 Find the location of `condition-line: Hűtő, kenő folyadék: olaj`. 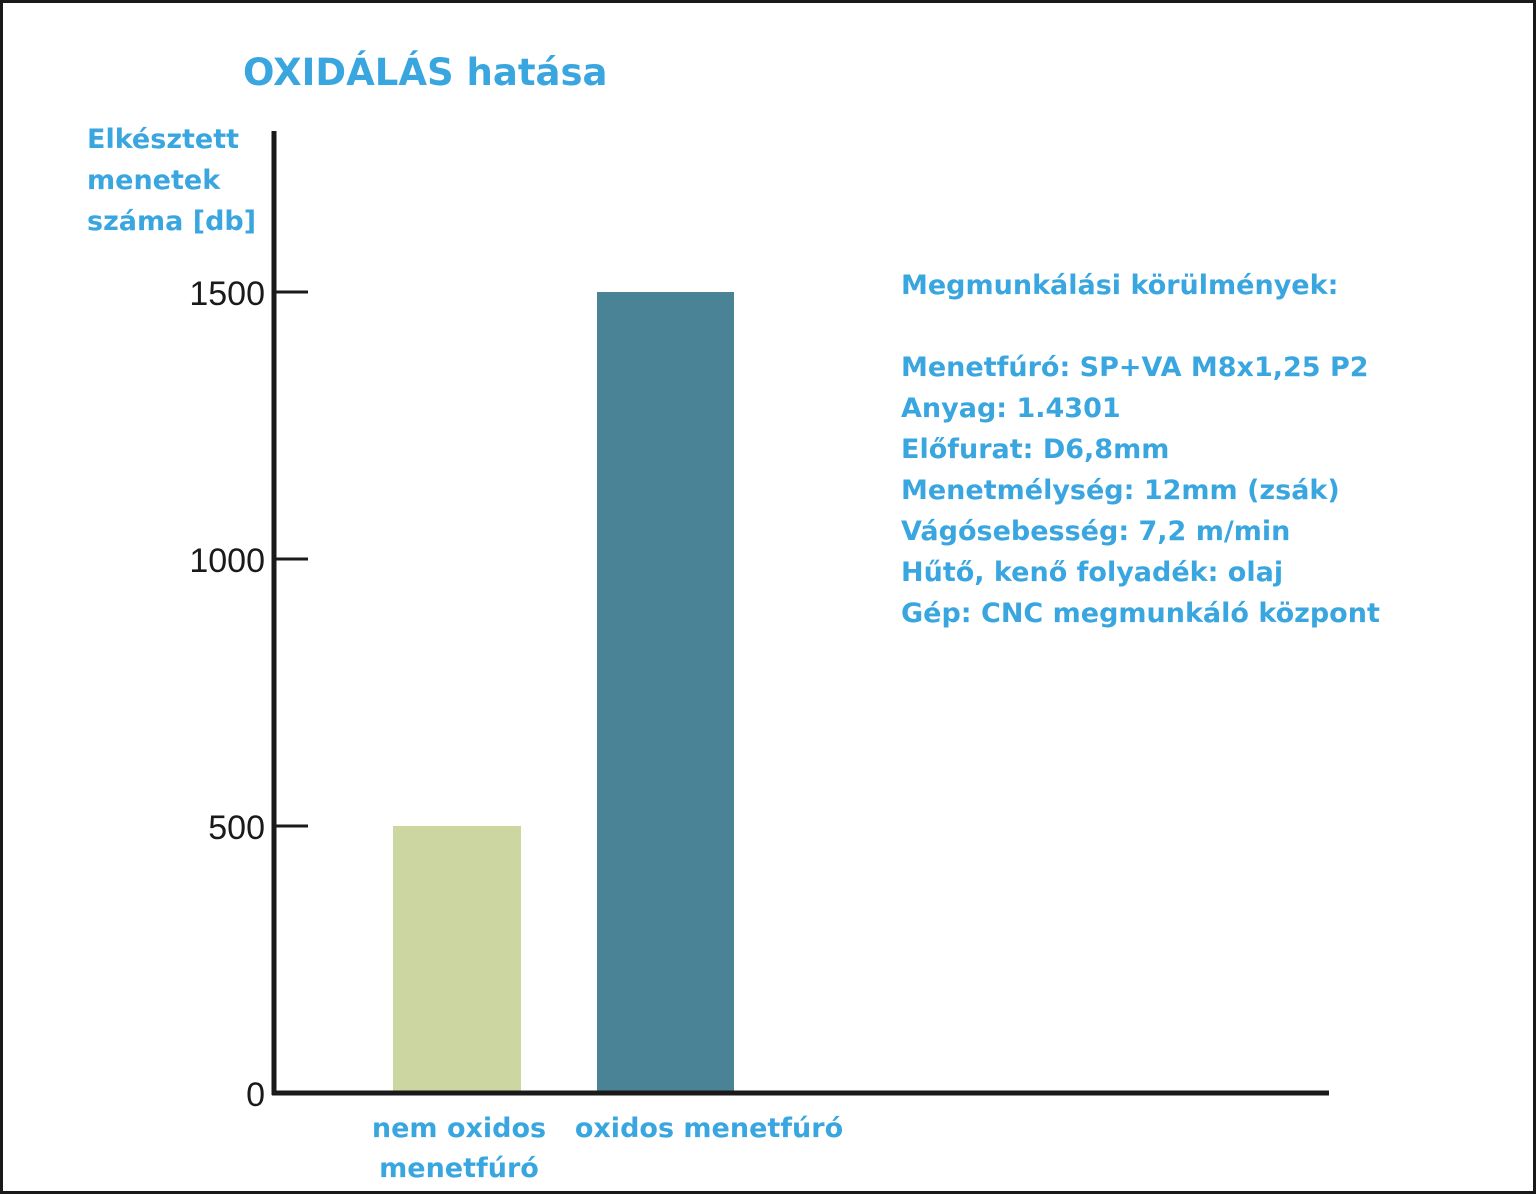

condition-line: Hűtő, kenő folyadék: olaj is located at coordinates (1092, 572).